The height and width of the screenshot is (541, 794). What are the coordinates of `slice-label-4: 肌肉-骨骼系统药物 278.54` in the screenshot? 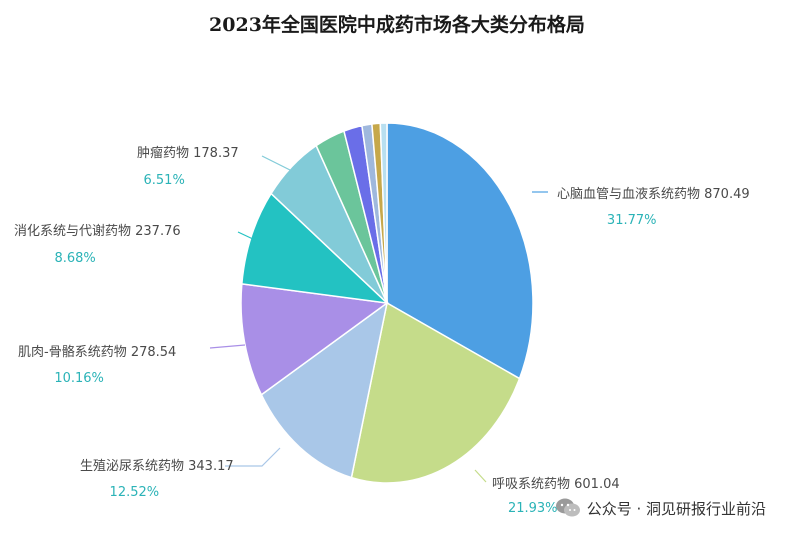 It's located at (97, 352).